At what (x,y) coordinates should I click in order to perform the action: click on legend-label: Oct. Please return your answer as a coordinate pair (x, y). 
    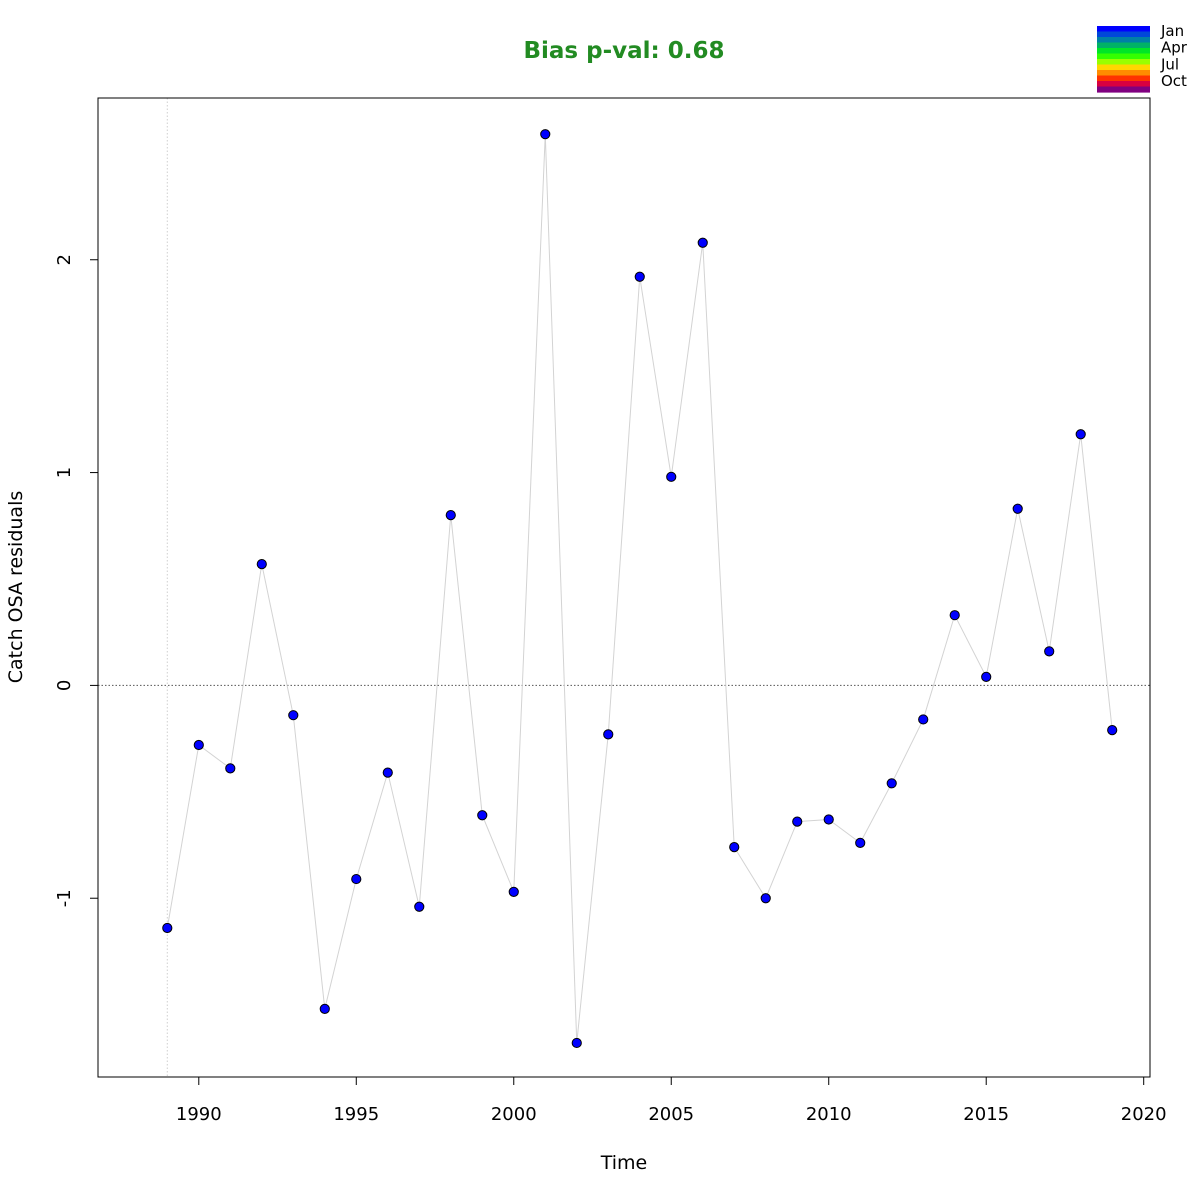
    Looking at the image, I should click on (1174, 81).